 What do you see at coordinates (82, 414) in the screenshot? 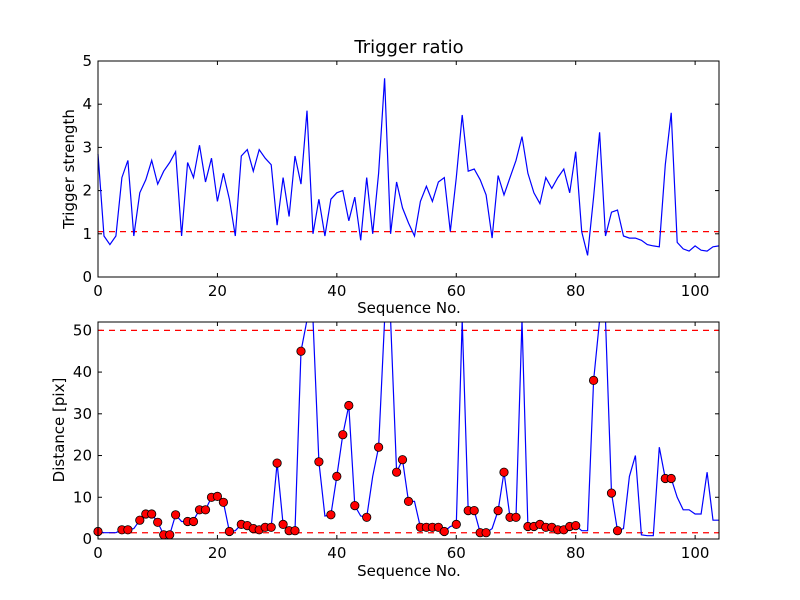
I see `bottom-y-tick-label: 30` at bounding box center [82, 414].